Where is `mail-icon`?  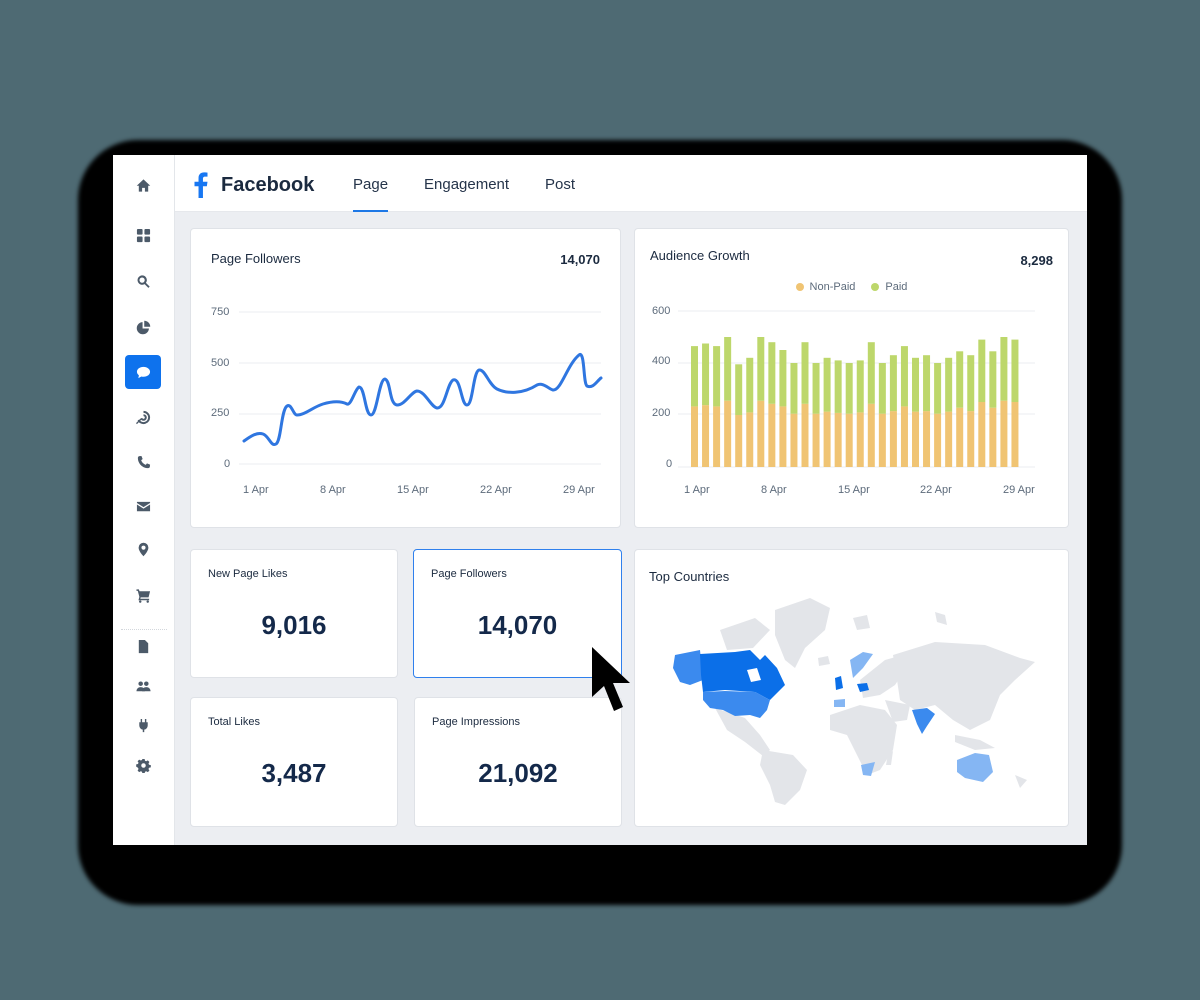
mail-icon is located at coordinates (143, 506).